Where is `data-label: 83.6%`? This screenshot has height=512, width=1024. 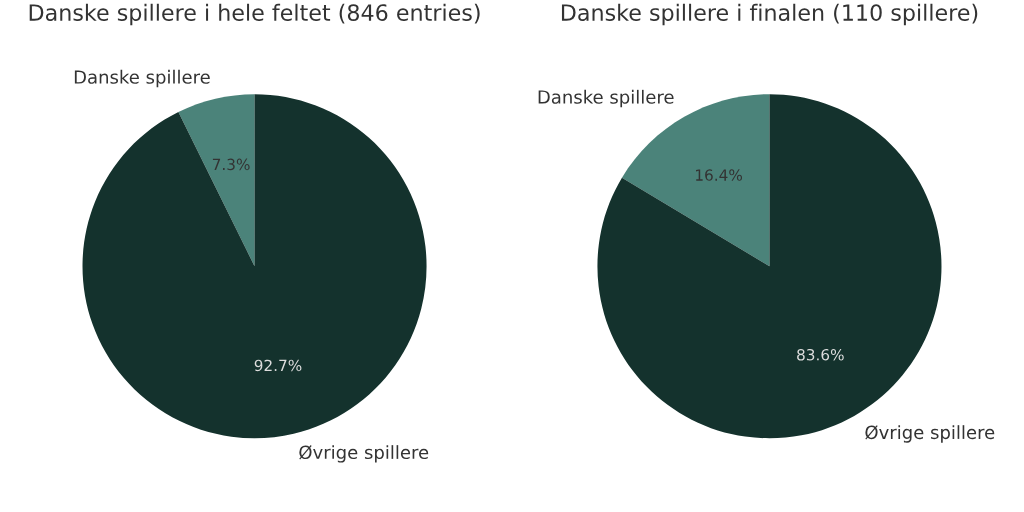 data-label: 83.6% is located at coordinates (820, 354).